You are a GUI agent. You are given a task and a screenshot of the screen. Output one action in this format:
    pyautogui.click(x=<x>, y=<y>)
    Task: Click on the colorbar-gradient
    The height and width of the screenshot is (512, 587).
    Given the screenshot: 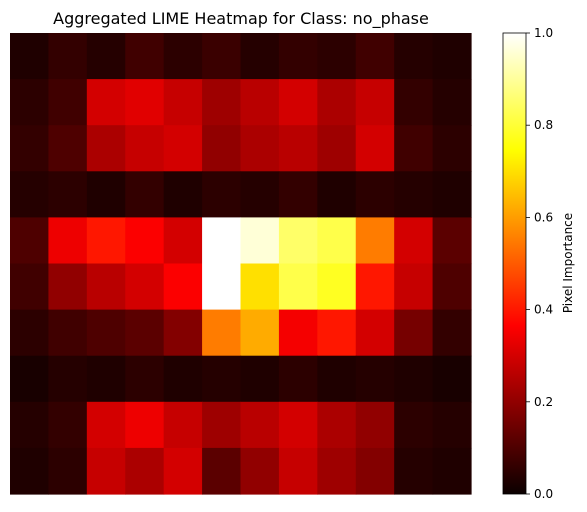 What is the action you would take?
    pyautogui.click(x=514, y=263)
    